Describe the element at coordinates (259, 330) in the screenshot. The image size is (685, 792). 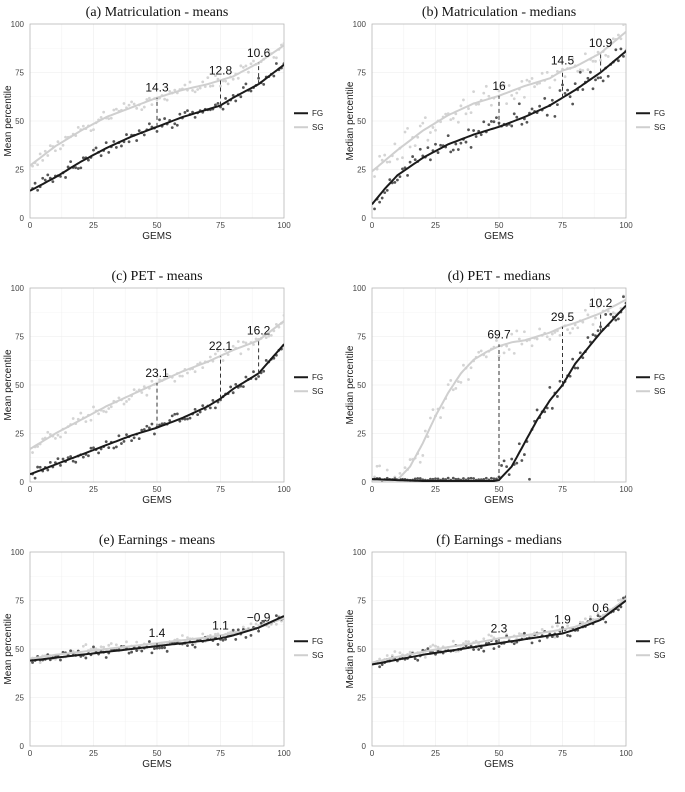
I see `gap-label: 16.2` at that location.